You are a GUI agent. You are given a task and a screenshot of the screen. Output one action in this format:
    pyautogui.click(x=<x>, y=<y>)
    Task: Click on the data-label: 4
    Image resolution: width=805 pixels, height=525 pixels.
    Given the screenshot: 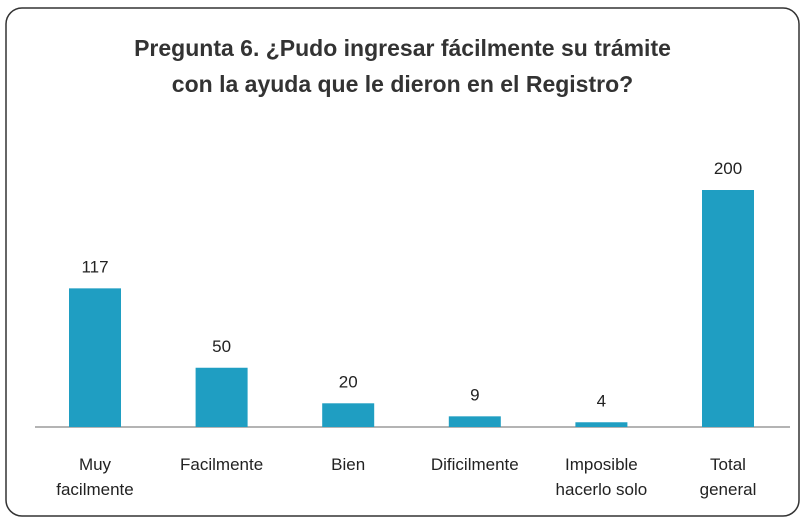 What is the action you would take?
    pyautogui.click(x=601, y=400)
    